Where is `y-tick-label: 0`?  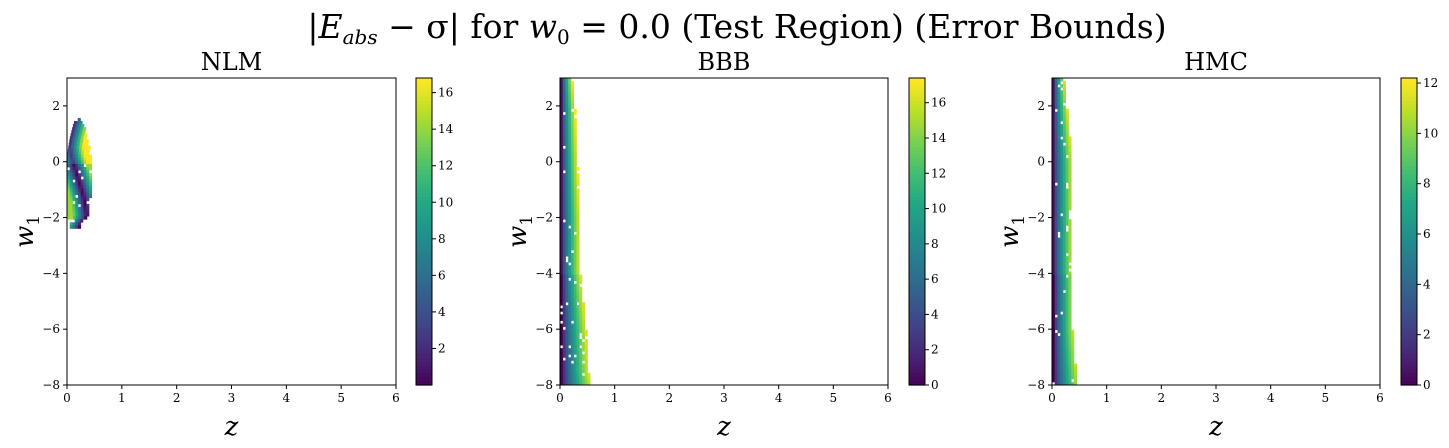
y-tick-label: 0 is located at coordinates (1041, 162).